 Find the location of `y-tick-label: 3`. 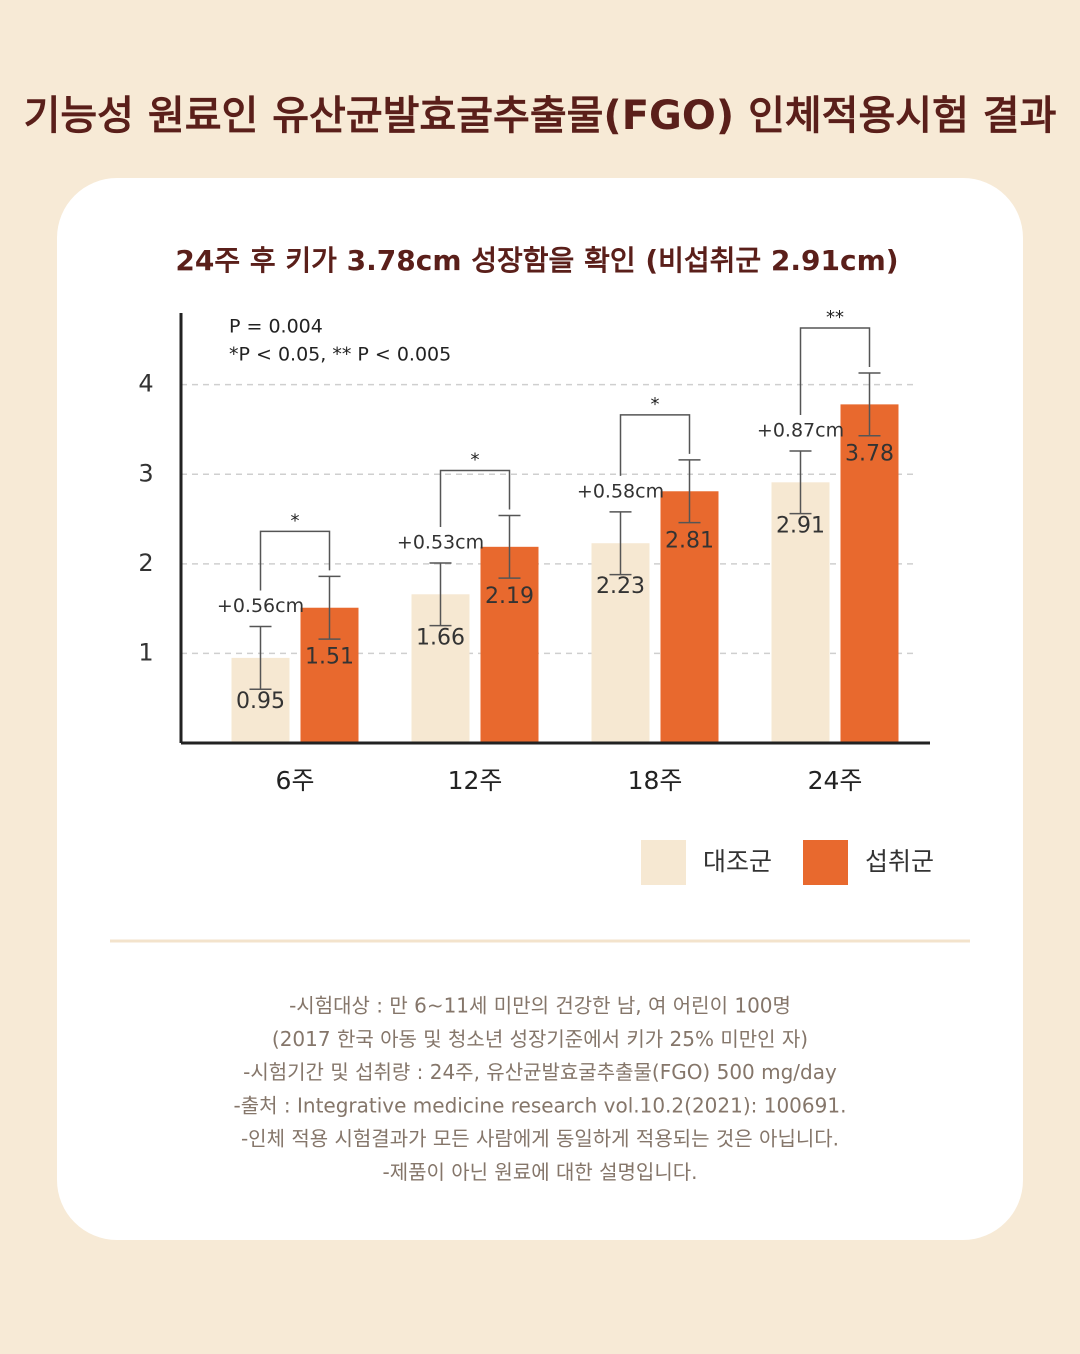

y-tick-label: 3 is located at coordinates (145, 473).